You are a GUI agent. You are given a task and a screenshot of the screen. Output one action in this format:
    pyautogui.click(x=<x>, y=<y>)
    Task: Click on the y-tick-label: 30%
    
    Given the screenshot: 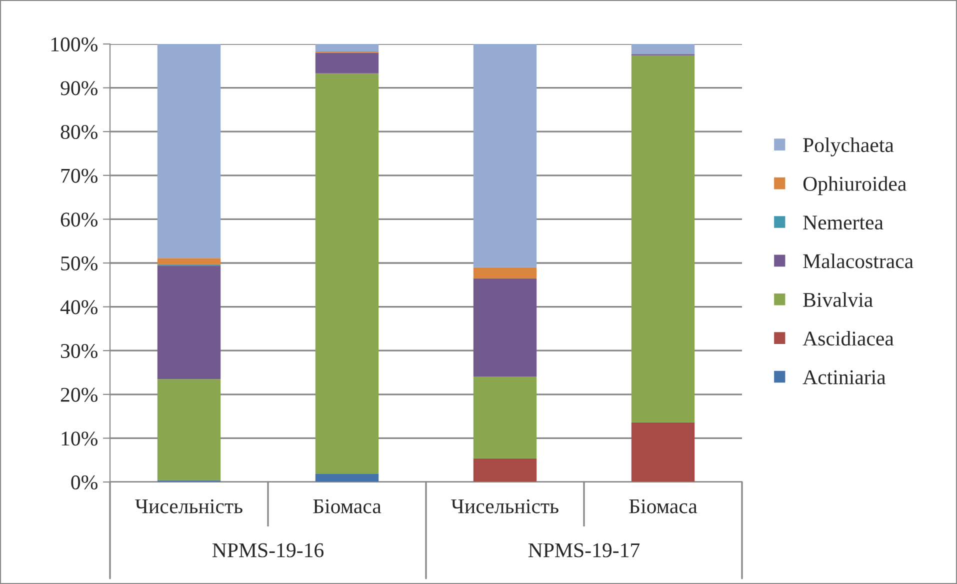 What is the action you would take?
    pyautogui.click(x=79, y=351)
    